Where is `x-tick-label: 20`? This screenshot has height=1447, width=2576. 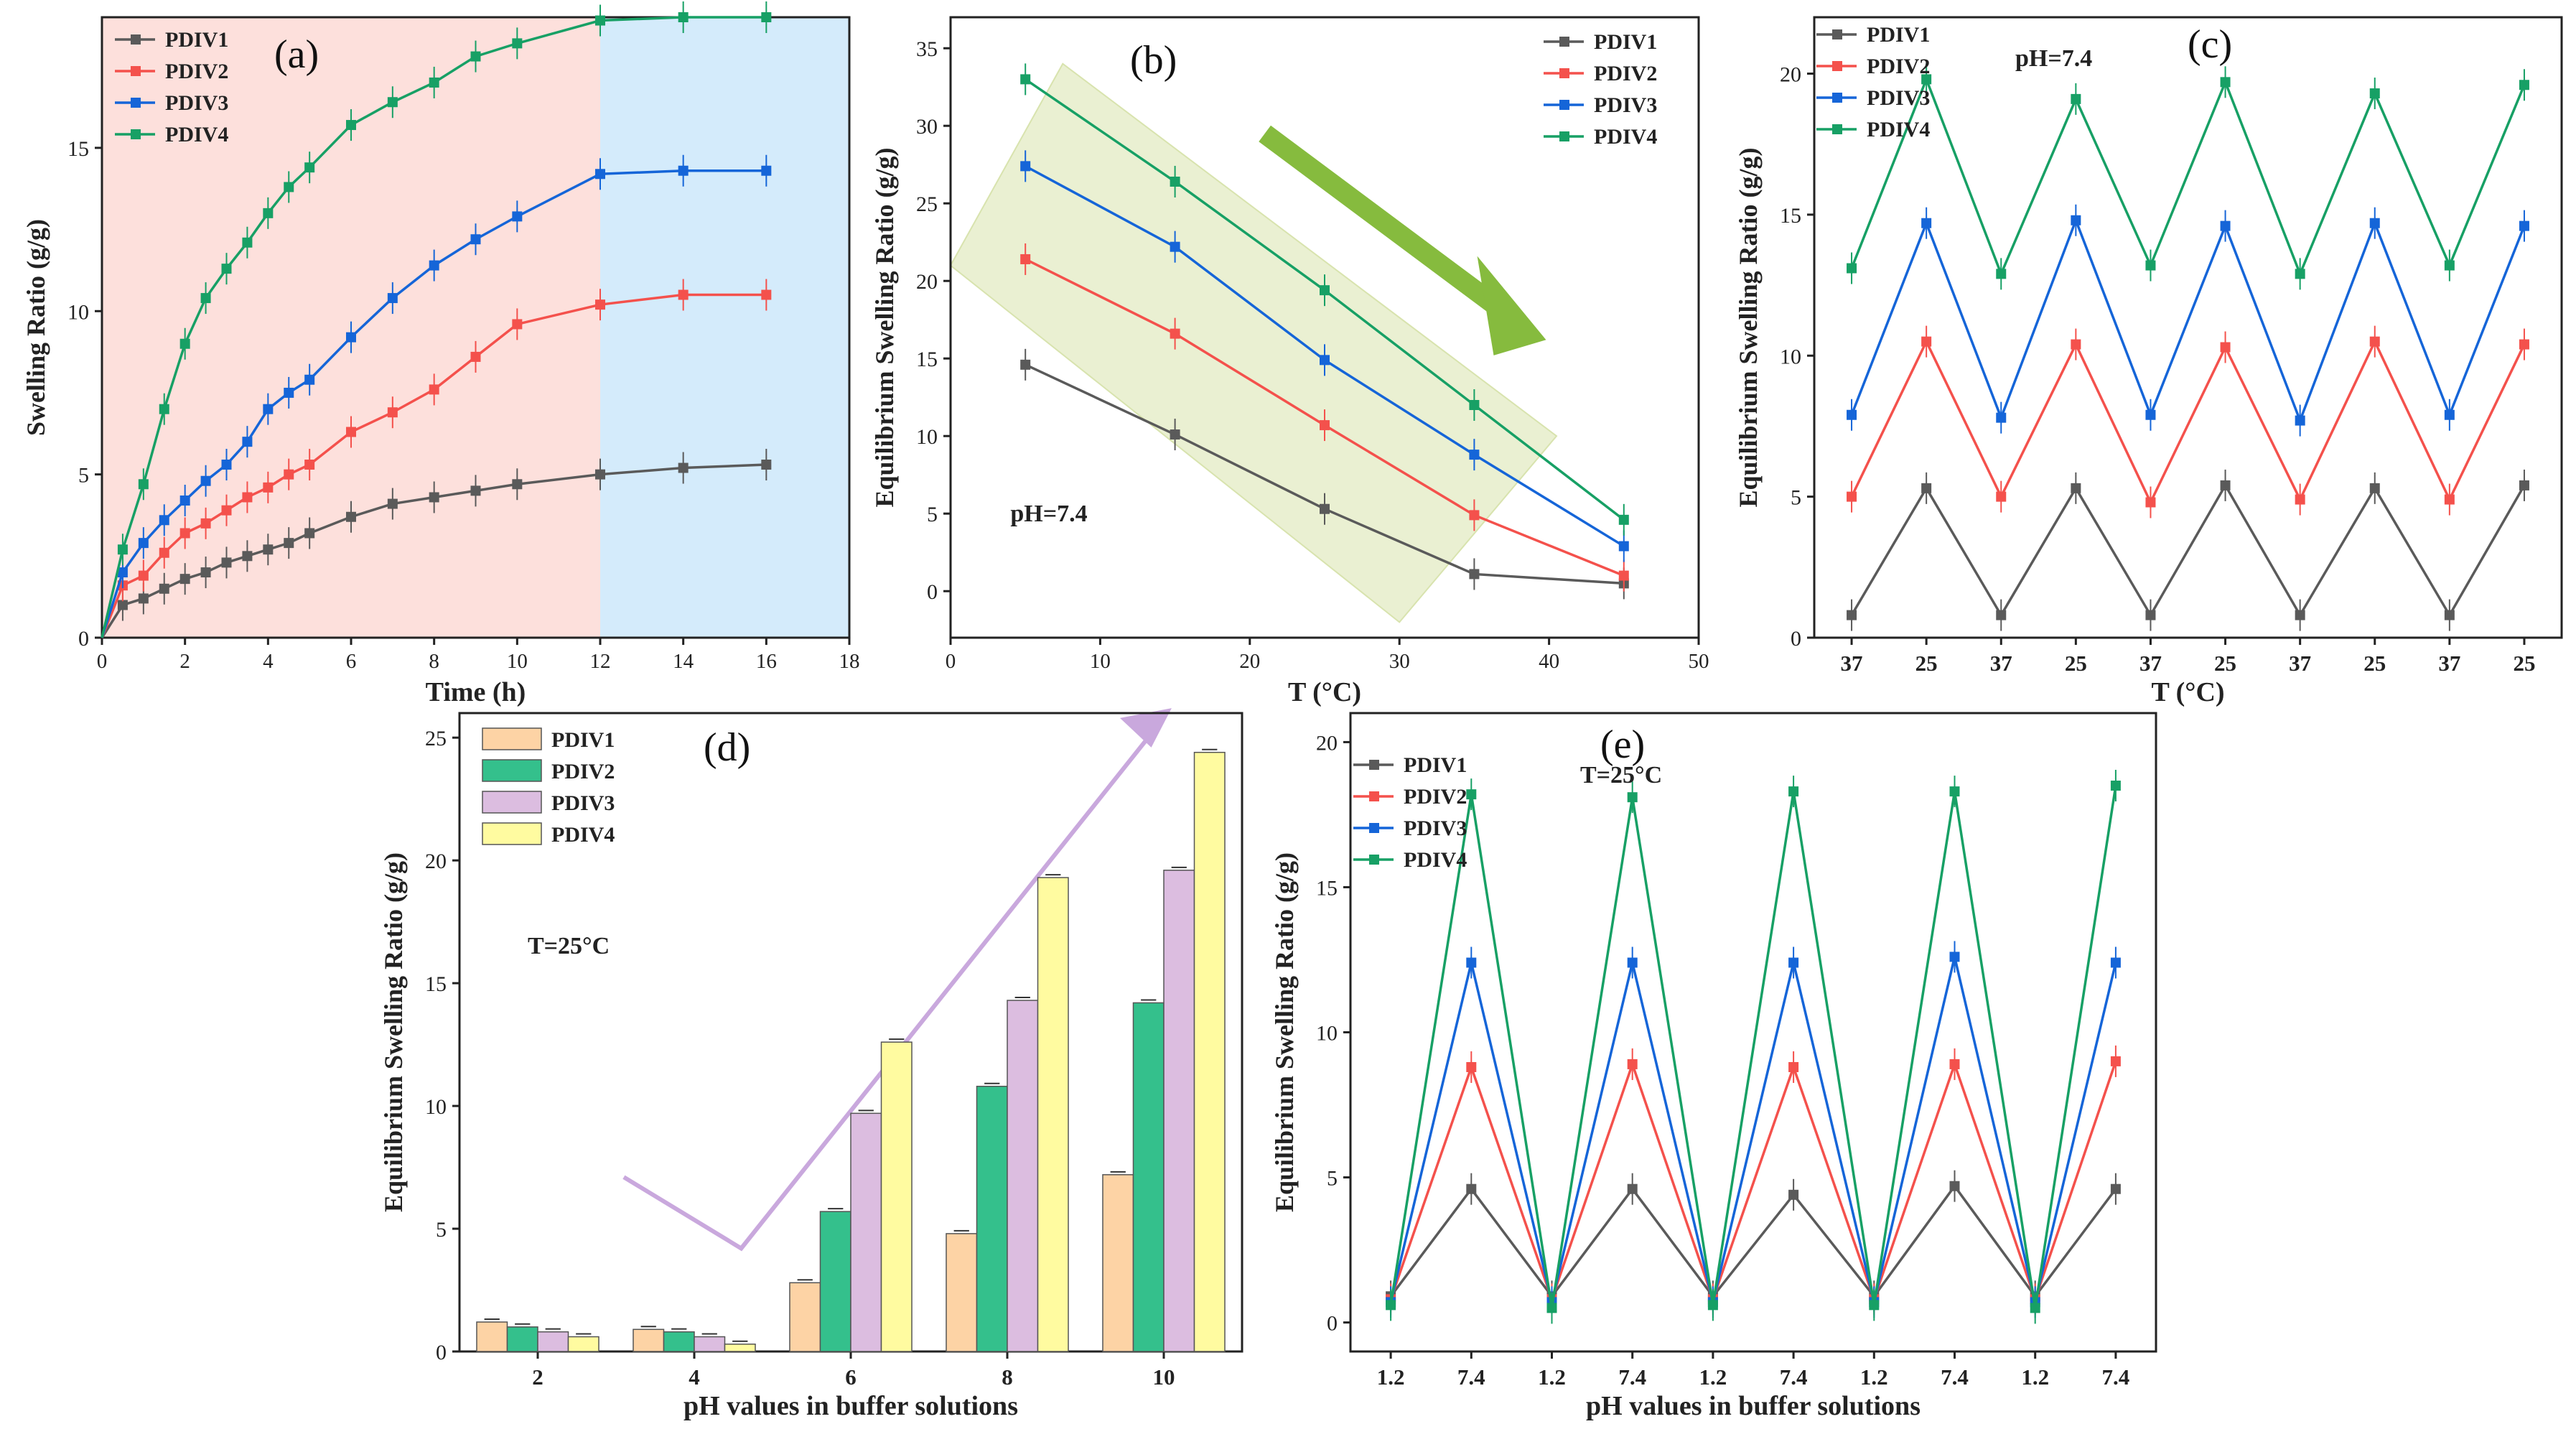 x-tick-label: 20 is located at coordinates (1249, 661).